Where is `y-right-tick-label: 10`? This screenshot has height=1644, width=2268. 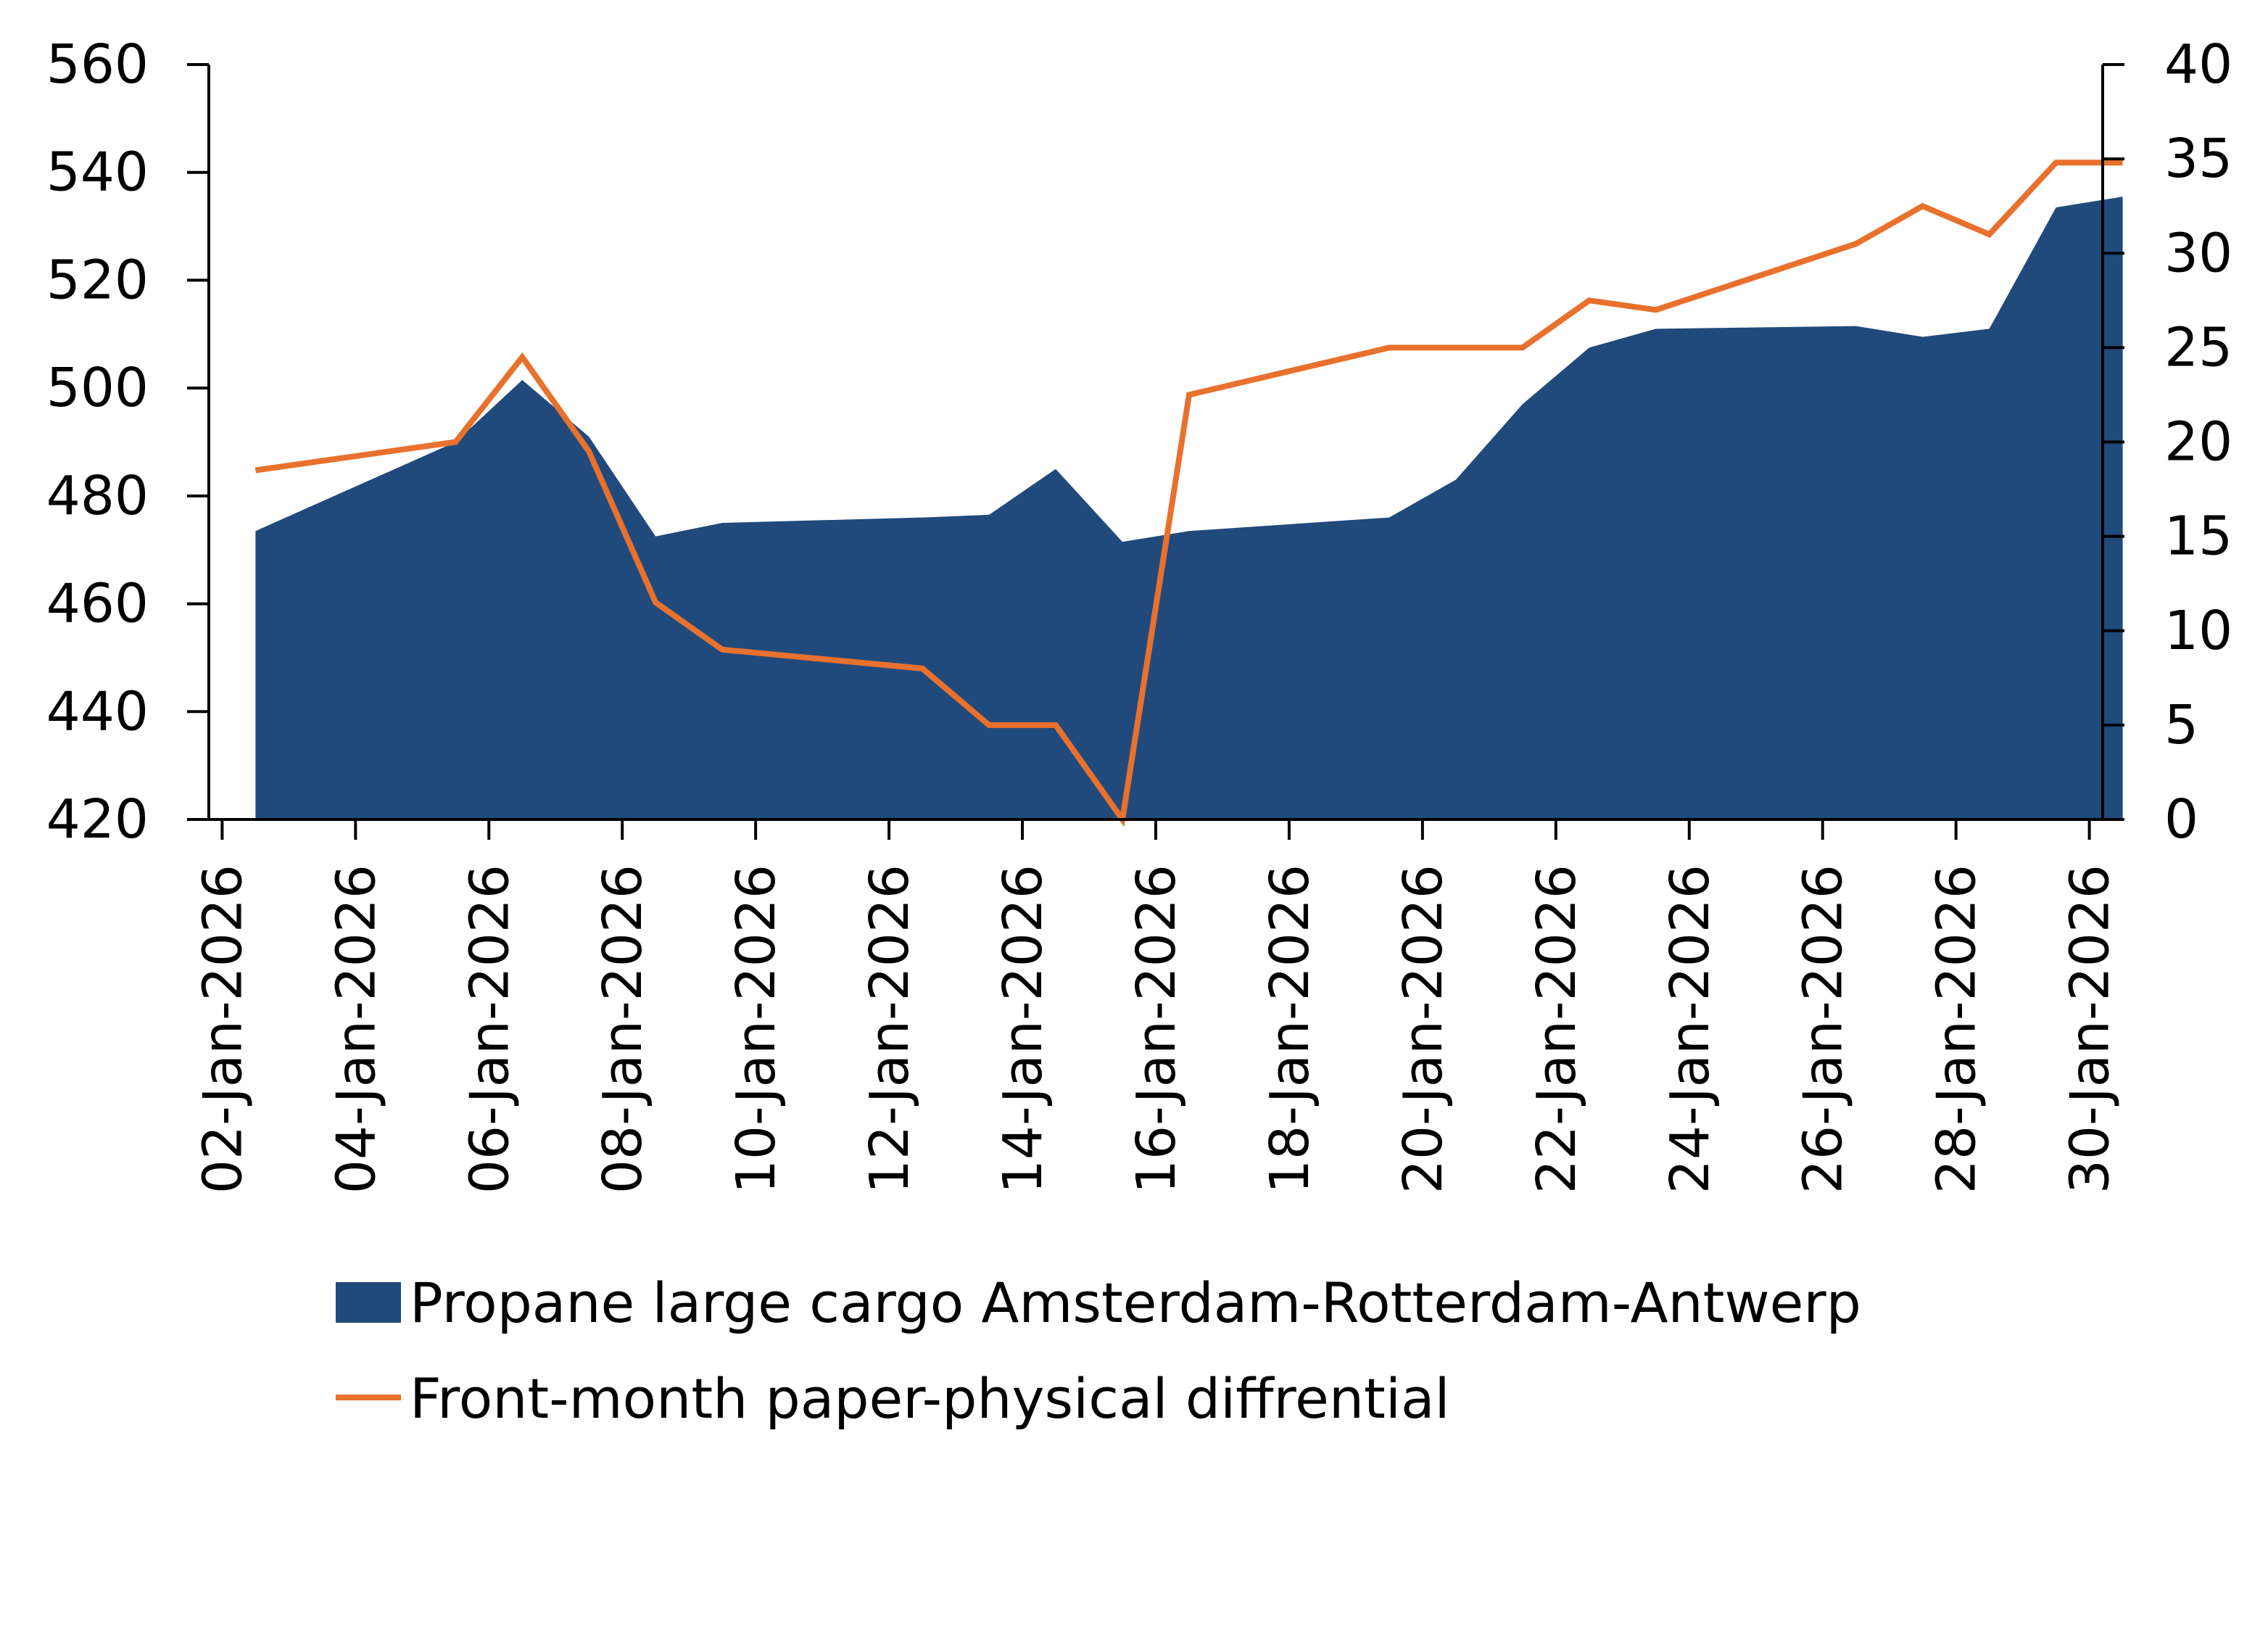 y-right-tick-label: 10 is located at coordinates (2198, 631).